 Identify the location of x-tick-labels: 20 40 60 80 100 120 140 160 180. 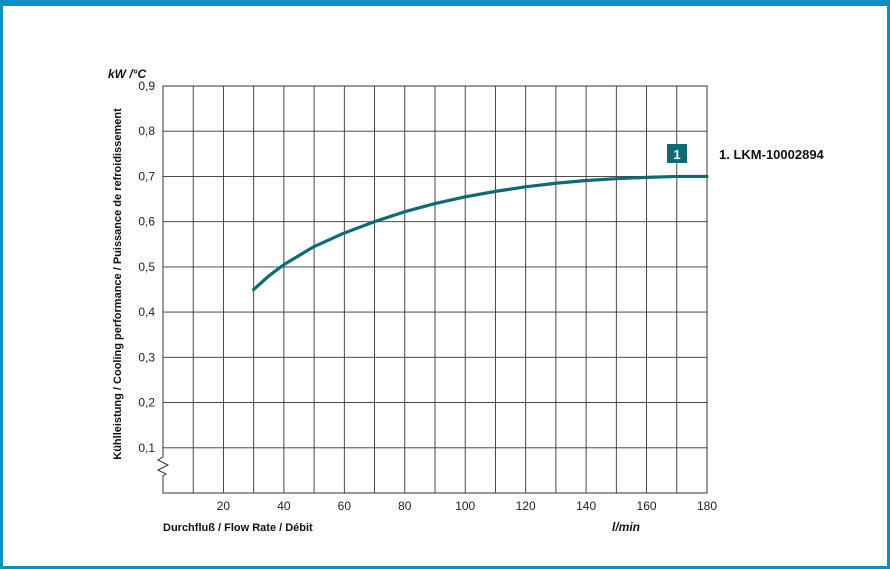
(467, 506).